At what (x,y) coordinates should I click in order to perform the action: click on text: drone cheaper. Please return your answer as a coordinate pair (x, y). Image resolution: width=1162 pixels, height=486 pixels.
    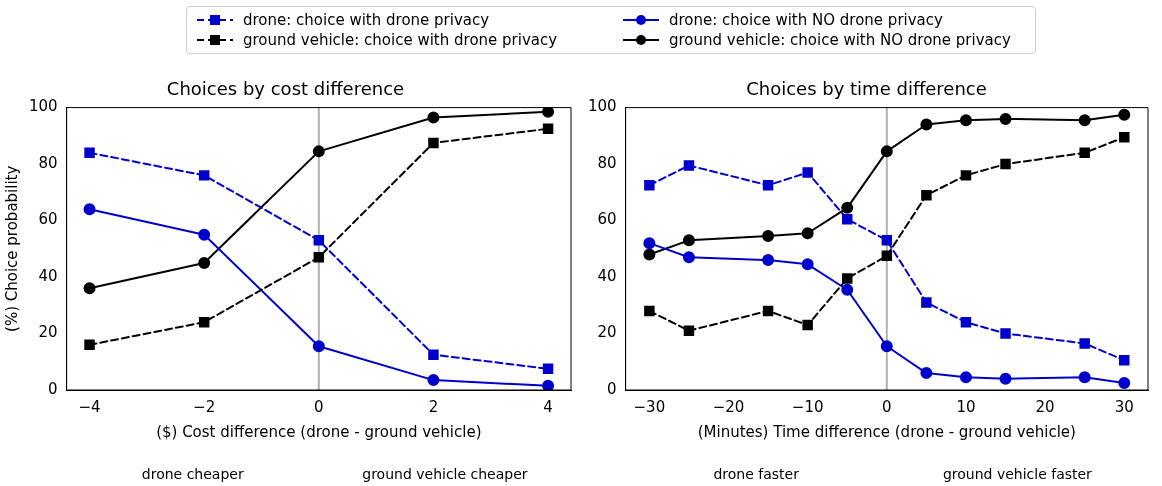
    Looking at the image, I should click on (192, 473).